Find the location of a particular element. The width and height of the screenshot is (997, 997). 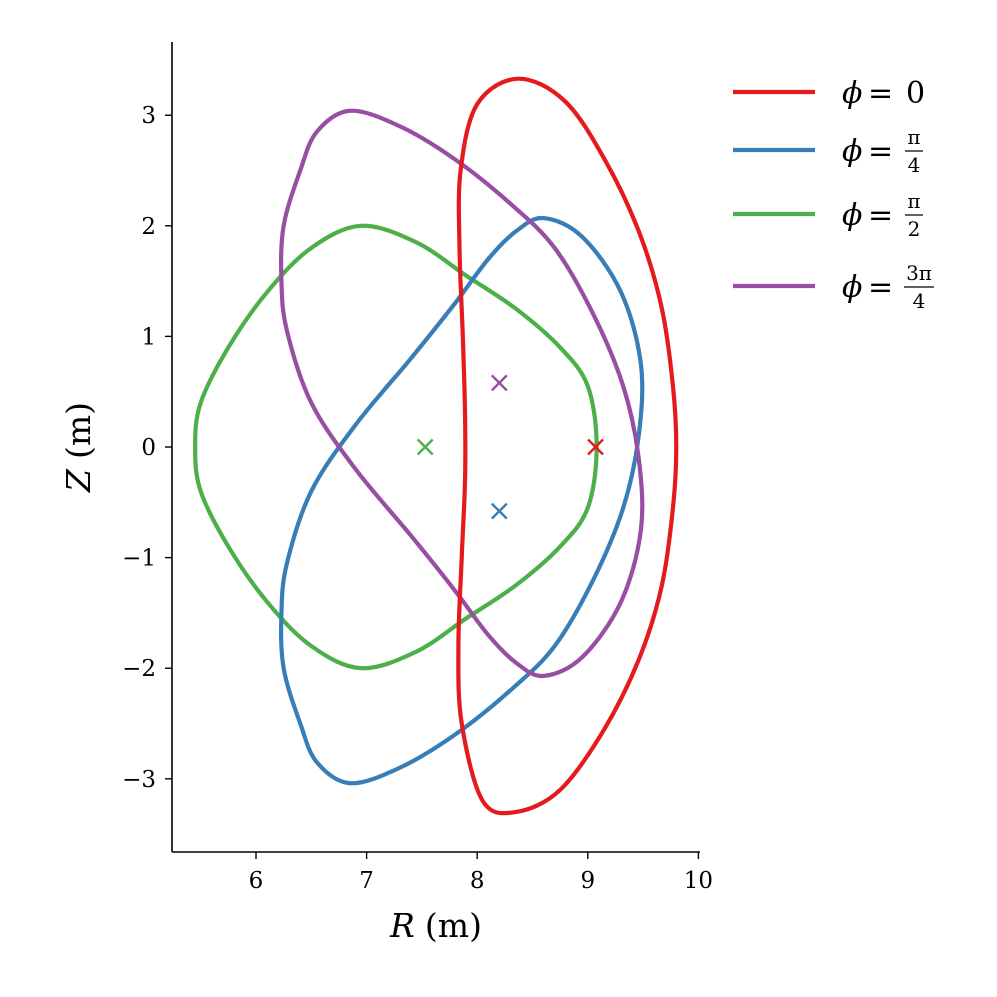

y-tick-label: −3 is located at coordinates (139, 780).